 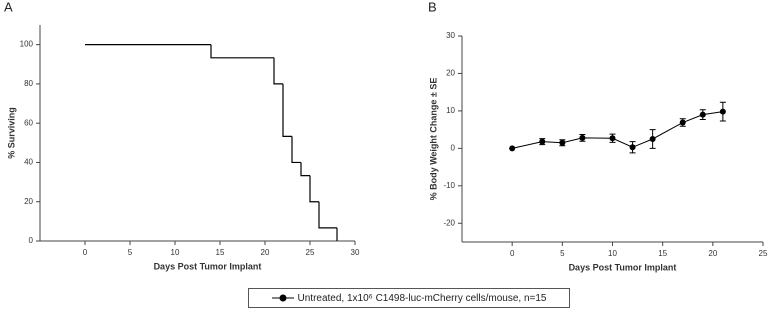 I want to click on y-tick-label: -20, so click(x=449, y=222).